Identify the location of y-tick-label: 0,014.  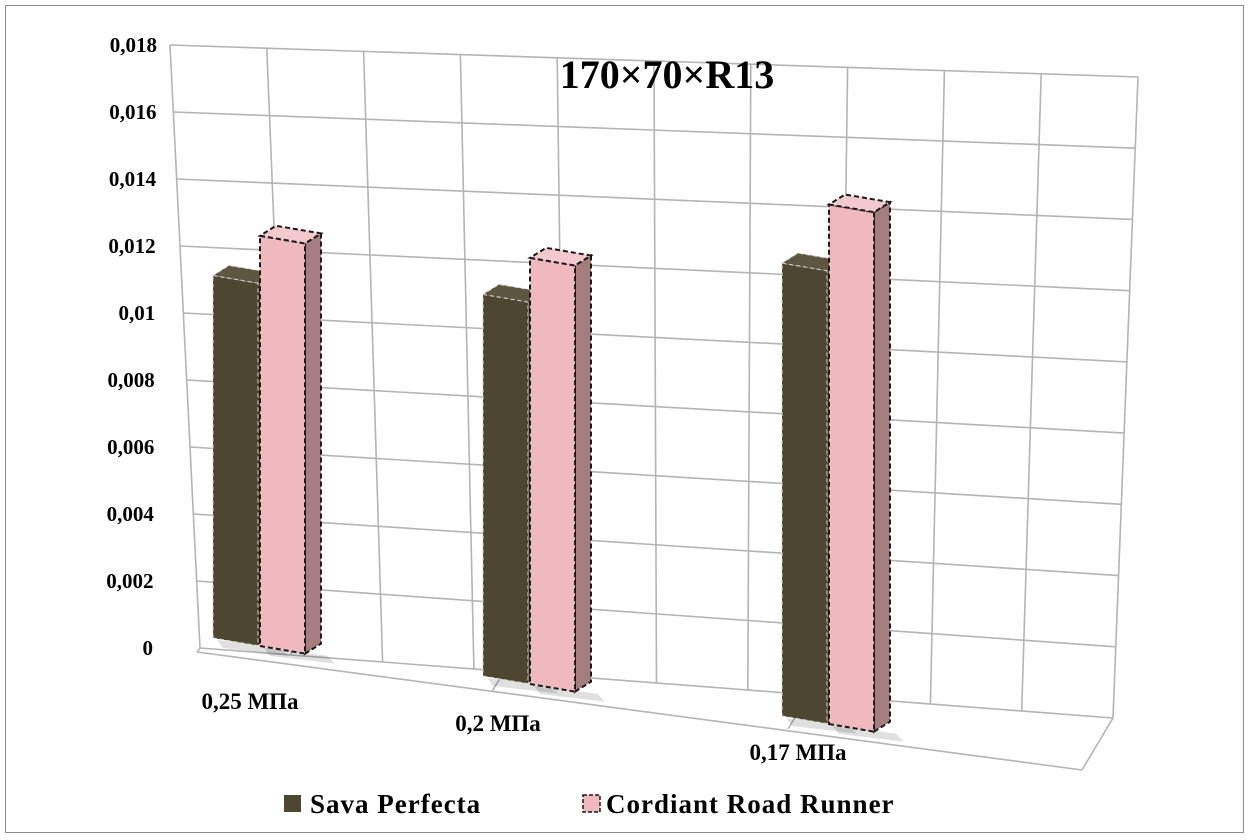
(133, 179).